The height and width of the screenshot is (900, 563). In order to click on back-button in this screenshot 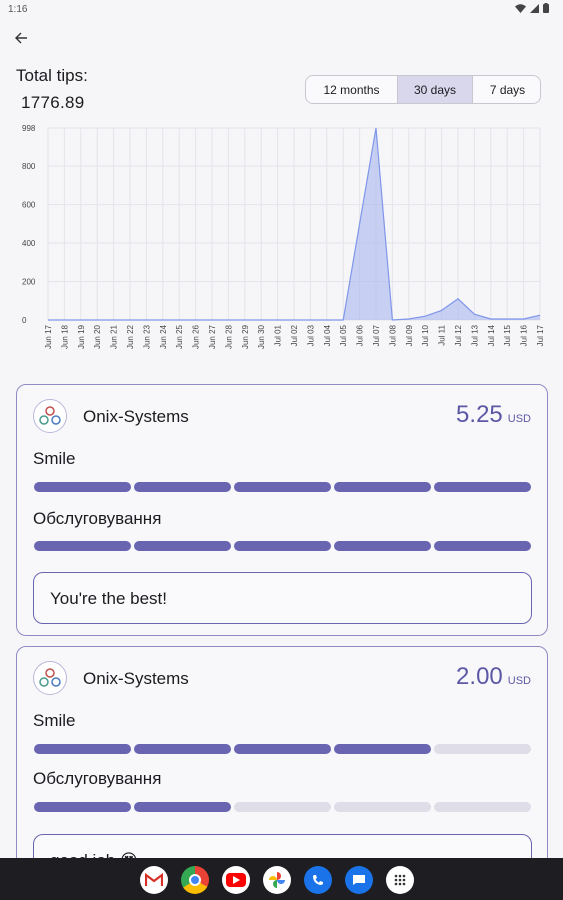, I will do `click(21, 38)`.